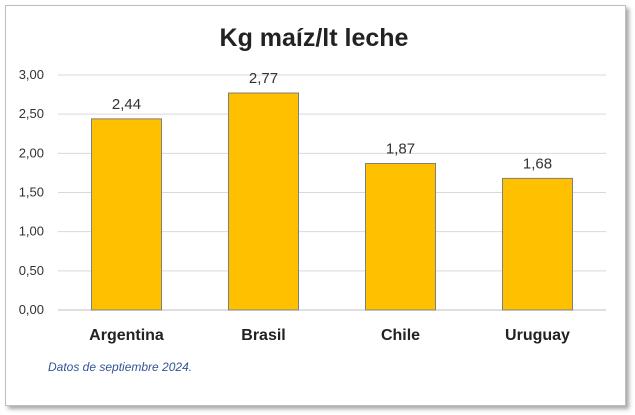  Describe the element at coordinates (263, 201) in the screenshot. I see `bar-brasil` at that location.